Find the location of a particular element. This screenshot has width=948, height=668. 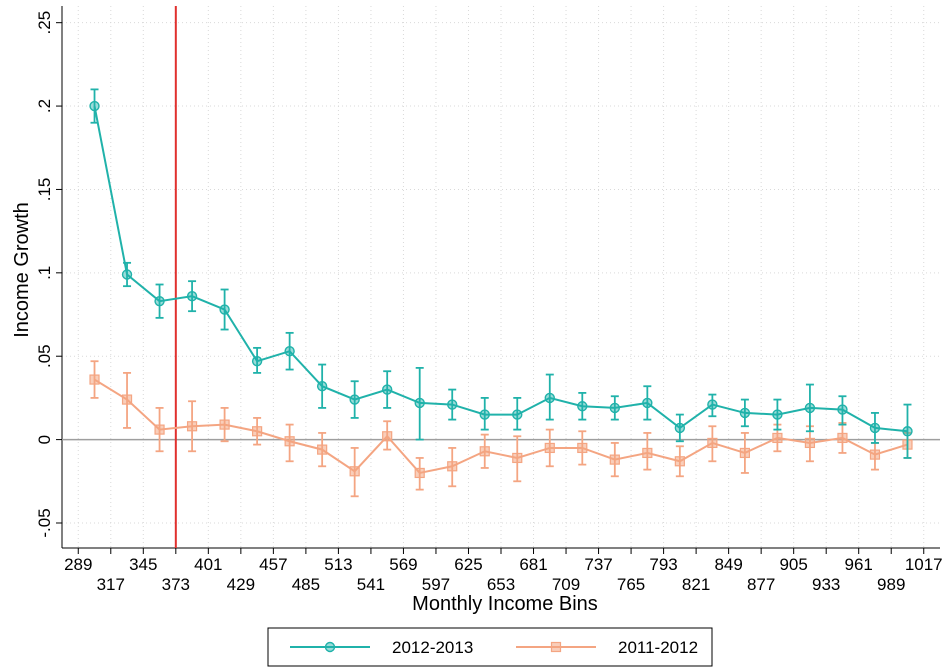

x-tick-label: 373 is located at coordinates (176, 584).